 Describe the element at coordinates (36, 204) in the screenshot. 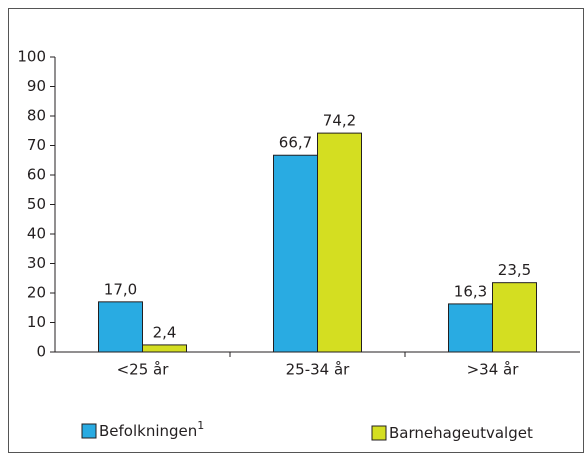

I see `y-tick-label: 50` at that location.